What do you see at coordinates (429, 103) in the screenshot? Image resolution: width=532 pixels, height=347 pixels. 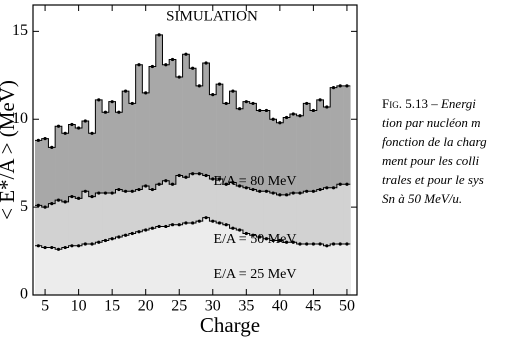 I see `caption-line: Fig. 5.13 – Energi` at bounding box center [429, 103].